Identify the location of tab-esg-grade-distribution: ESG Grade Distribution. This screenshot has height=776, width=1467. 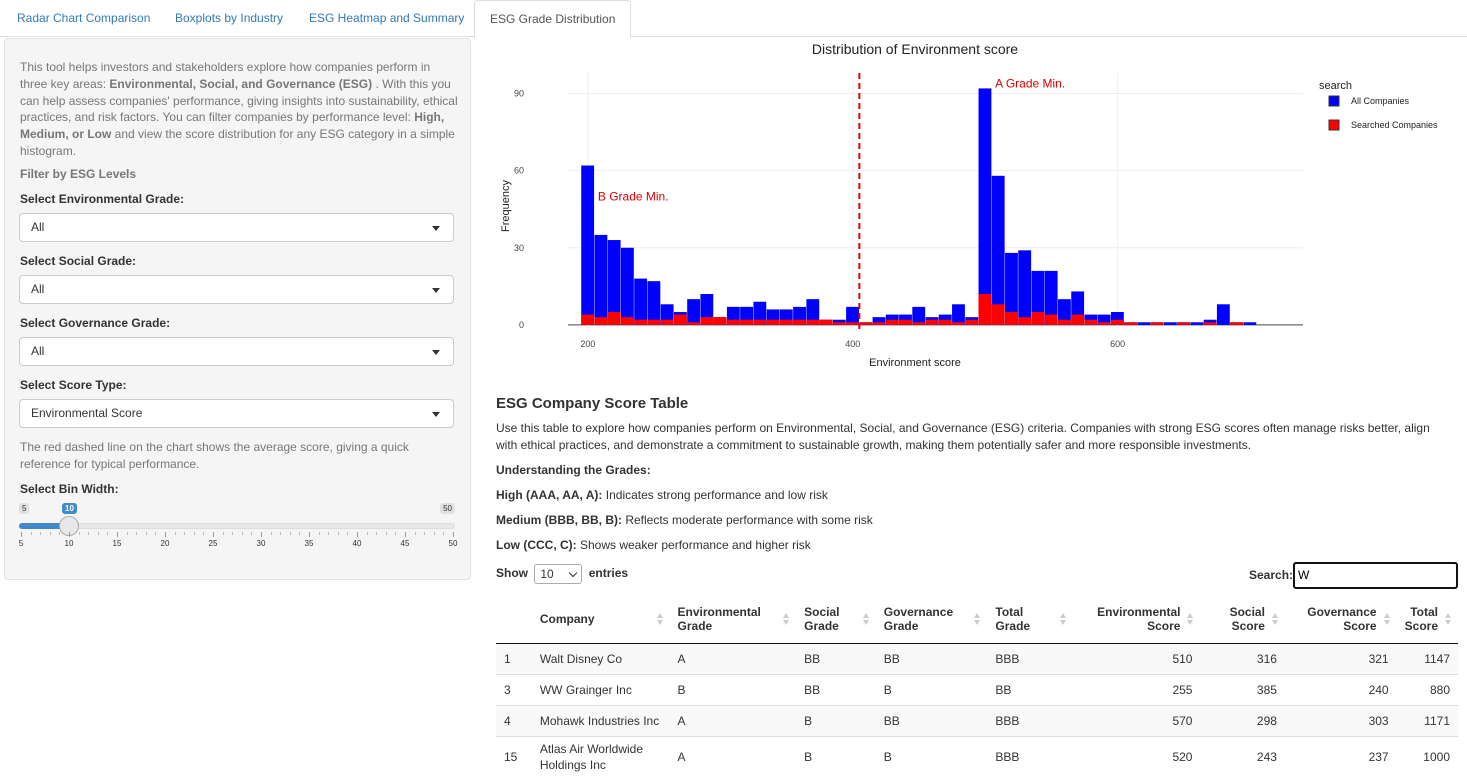
(553, 19).